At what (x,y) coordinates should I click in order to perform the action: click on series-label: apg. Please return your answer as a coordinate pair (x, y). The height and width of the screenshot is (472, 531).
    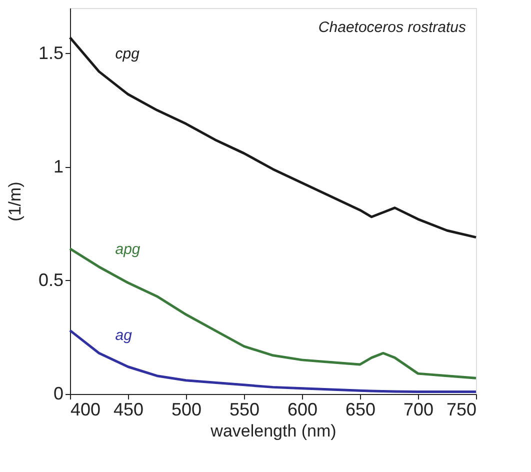
    Looking at the image, I should click on (128, 249).